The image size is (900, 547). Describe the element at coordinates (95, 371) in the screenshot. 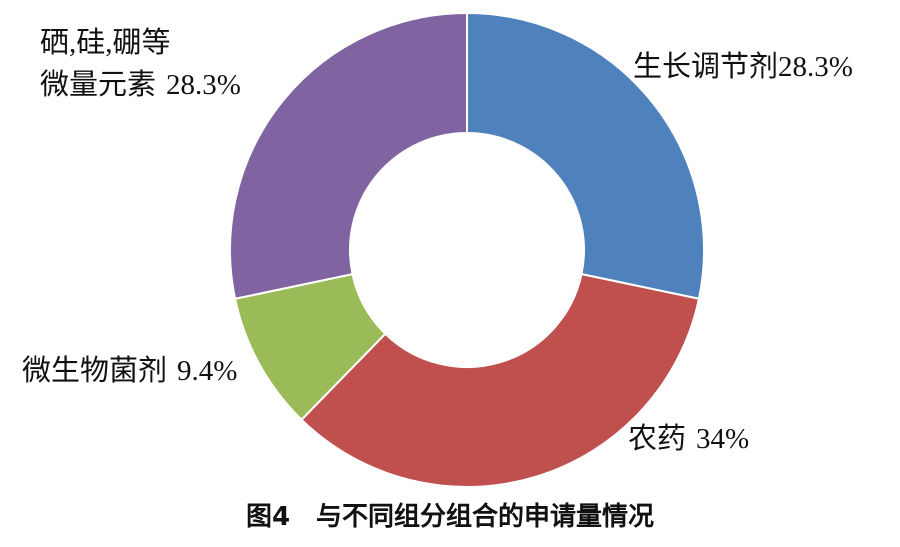

I see `category-label: 微生物菌剂` at that location.